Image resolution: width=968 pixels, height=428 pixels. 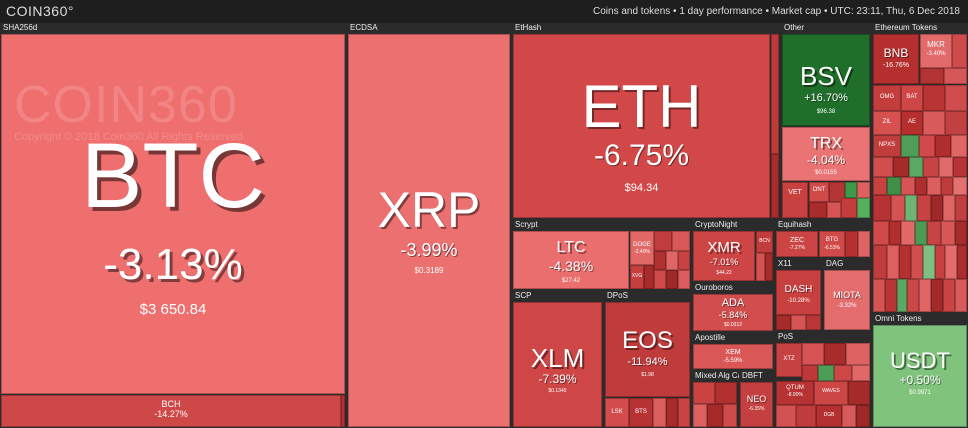 What do you see at coordinates (617, 412) in the screenshot?
I see `tile-lsk: LSK` at bounding box center [617, 412].